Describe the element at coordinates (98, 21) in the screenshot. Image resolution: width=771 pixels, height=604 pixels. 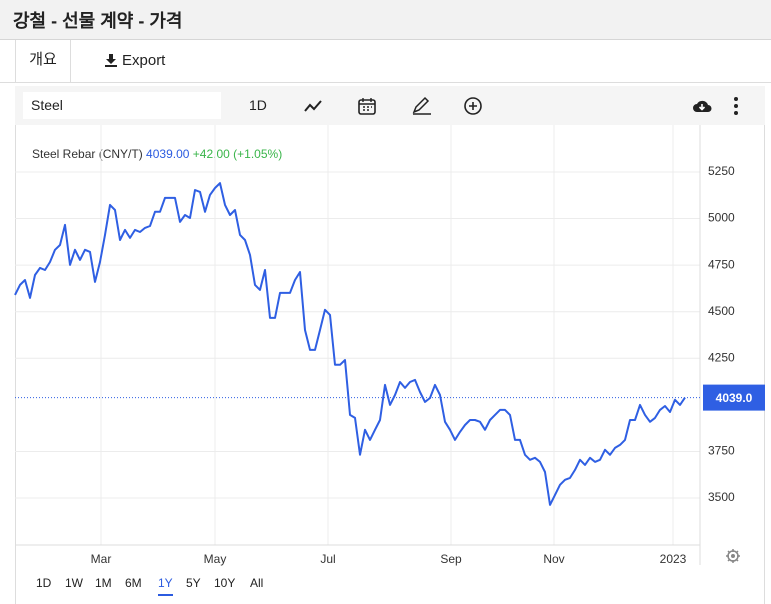
I see `page-title: 강철 - 선물 계약 - 가격` at that location.